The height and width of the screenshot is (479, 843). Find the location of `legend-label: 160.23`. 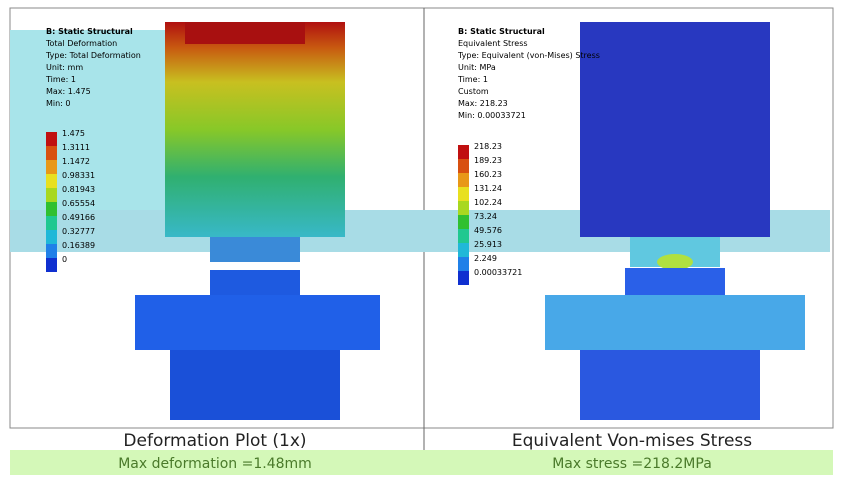

legend-label: 160.23 is located at coordinates (488, 174).